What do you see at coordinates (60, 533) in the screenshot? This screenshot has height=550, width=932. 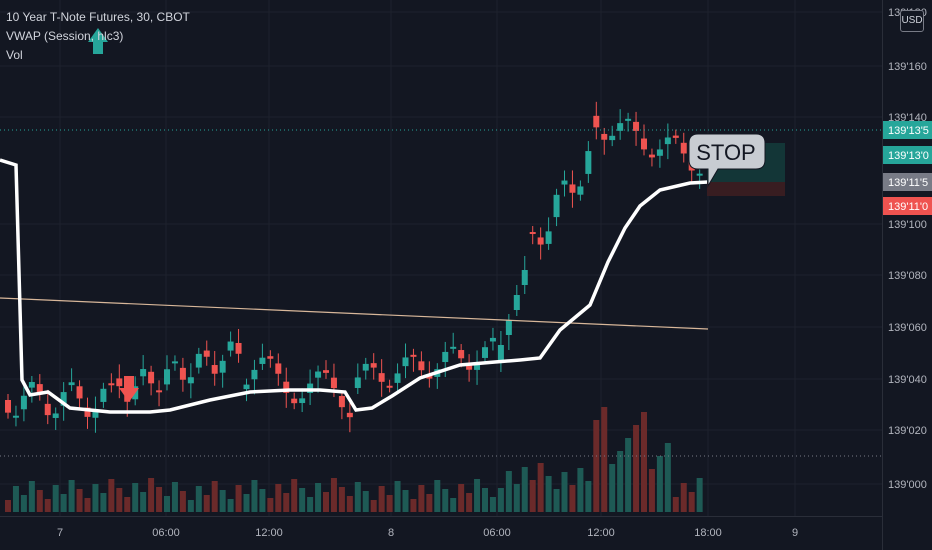 I see `time-tick-label: 7` at bounding box center [60, 533].